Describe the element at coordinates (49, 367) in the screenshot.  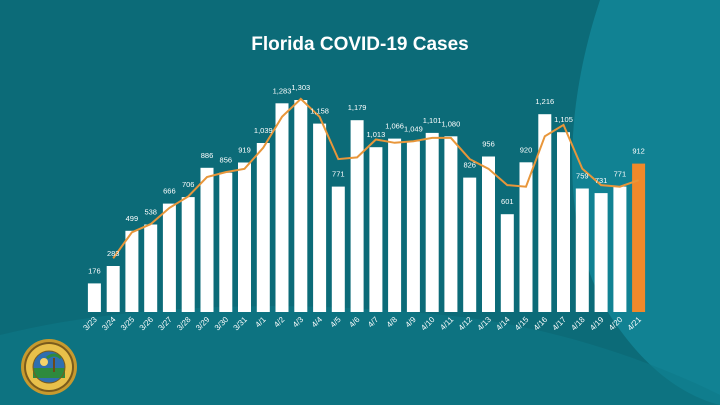
I see `florida-seal-icon` at that location.